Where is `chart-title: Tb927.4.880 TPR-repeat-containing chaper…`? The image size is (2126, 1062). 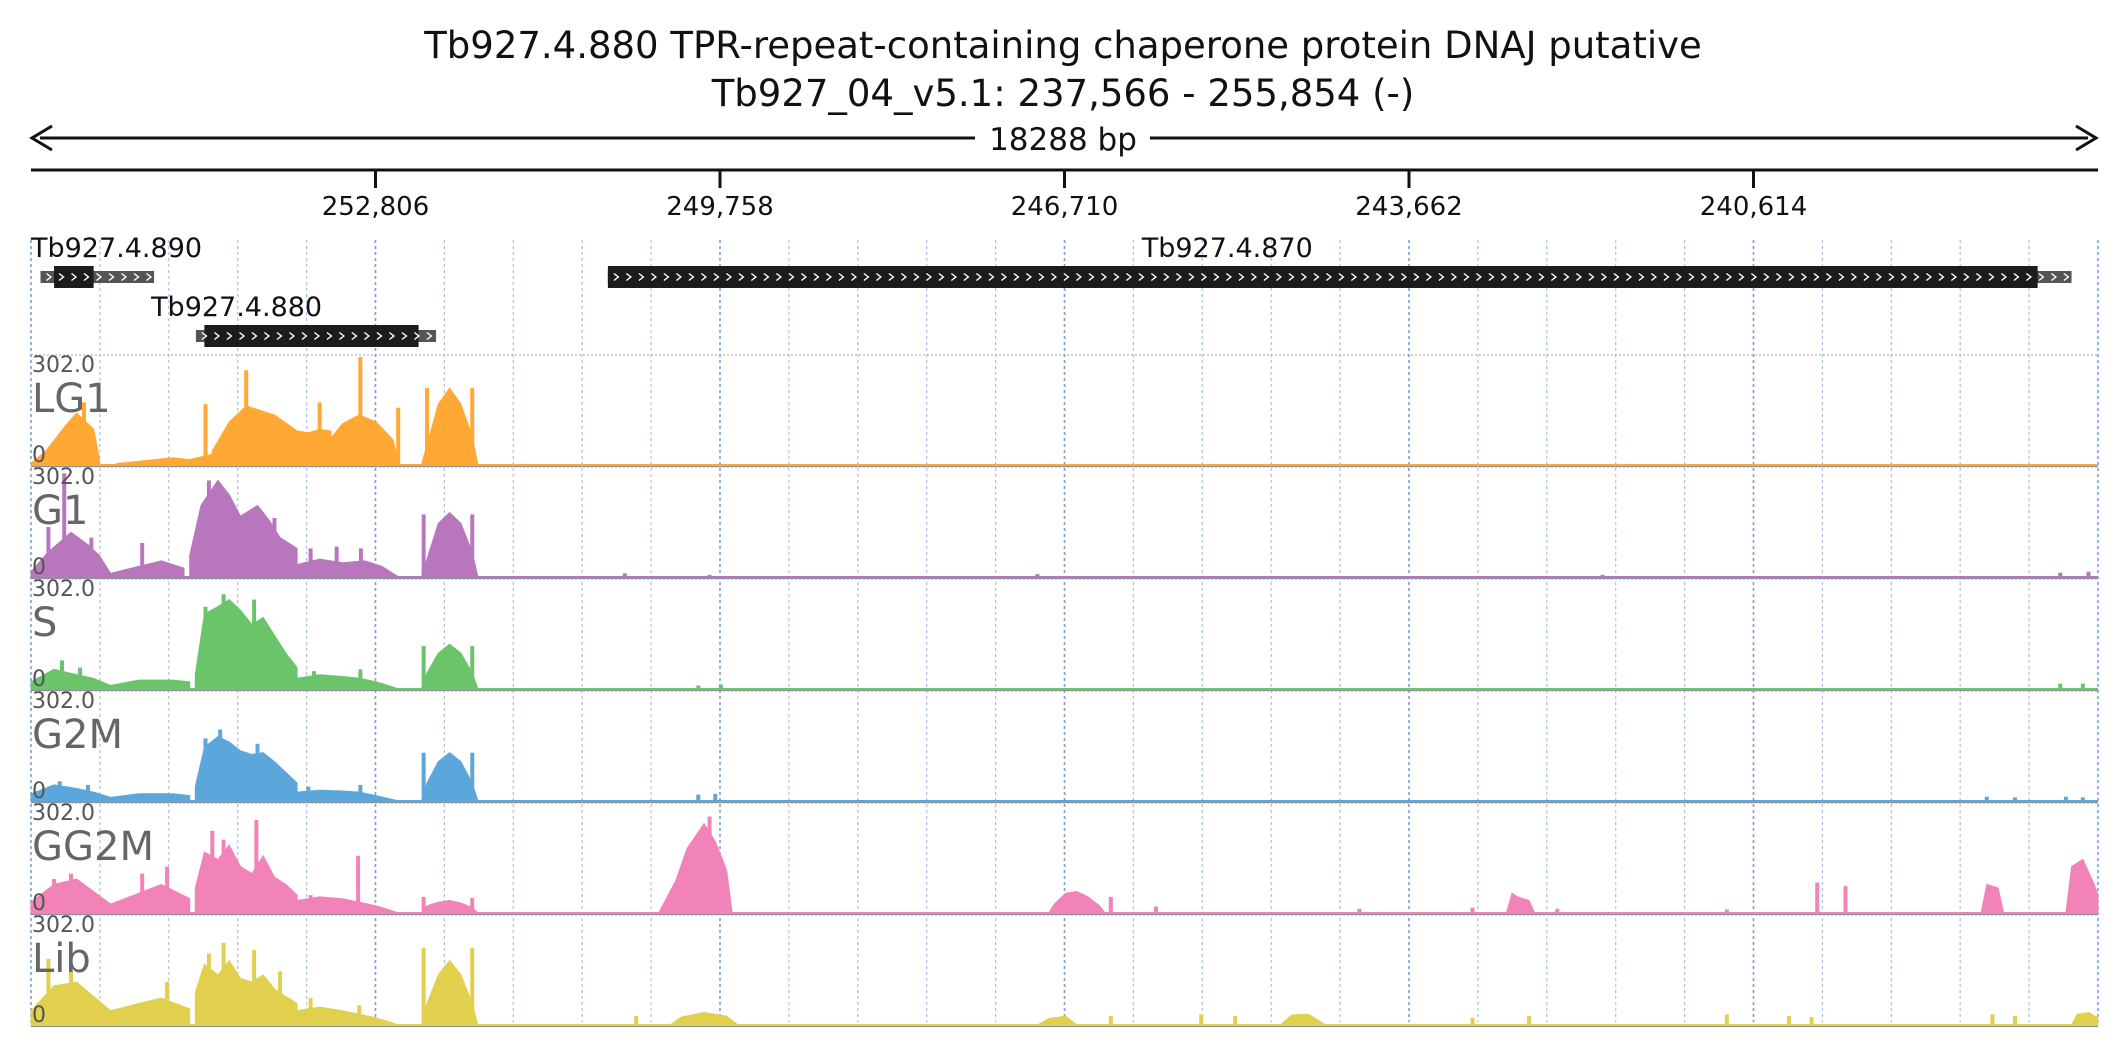 chart-title: Tb927.4.880 TPR-repeat-containing chaper… is located at coordinates (1062, 45).